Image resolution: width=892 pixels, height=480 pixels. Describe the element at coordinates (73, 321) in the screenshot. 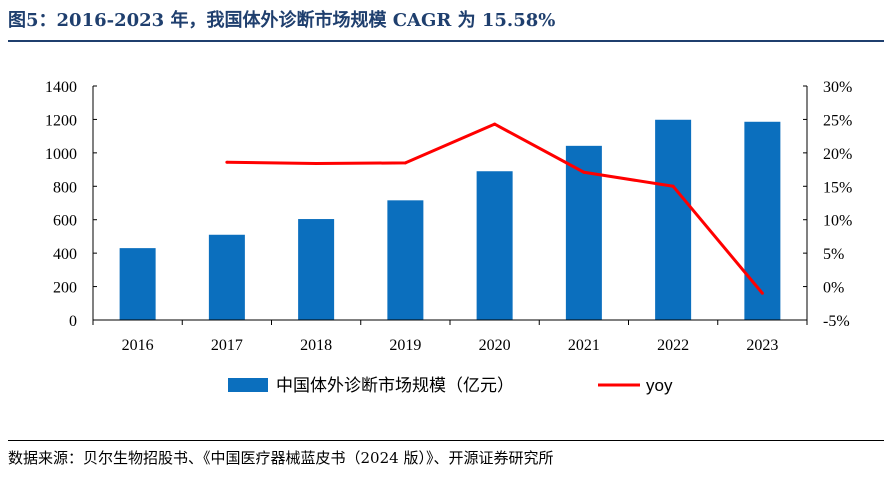

I see `left-tick-label: 0` at that location.